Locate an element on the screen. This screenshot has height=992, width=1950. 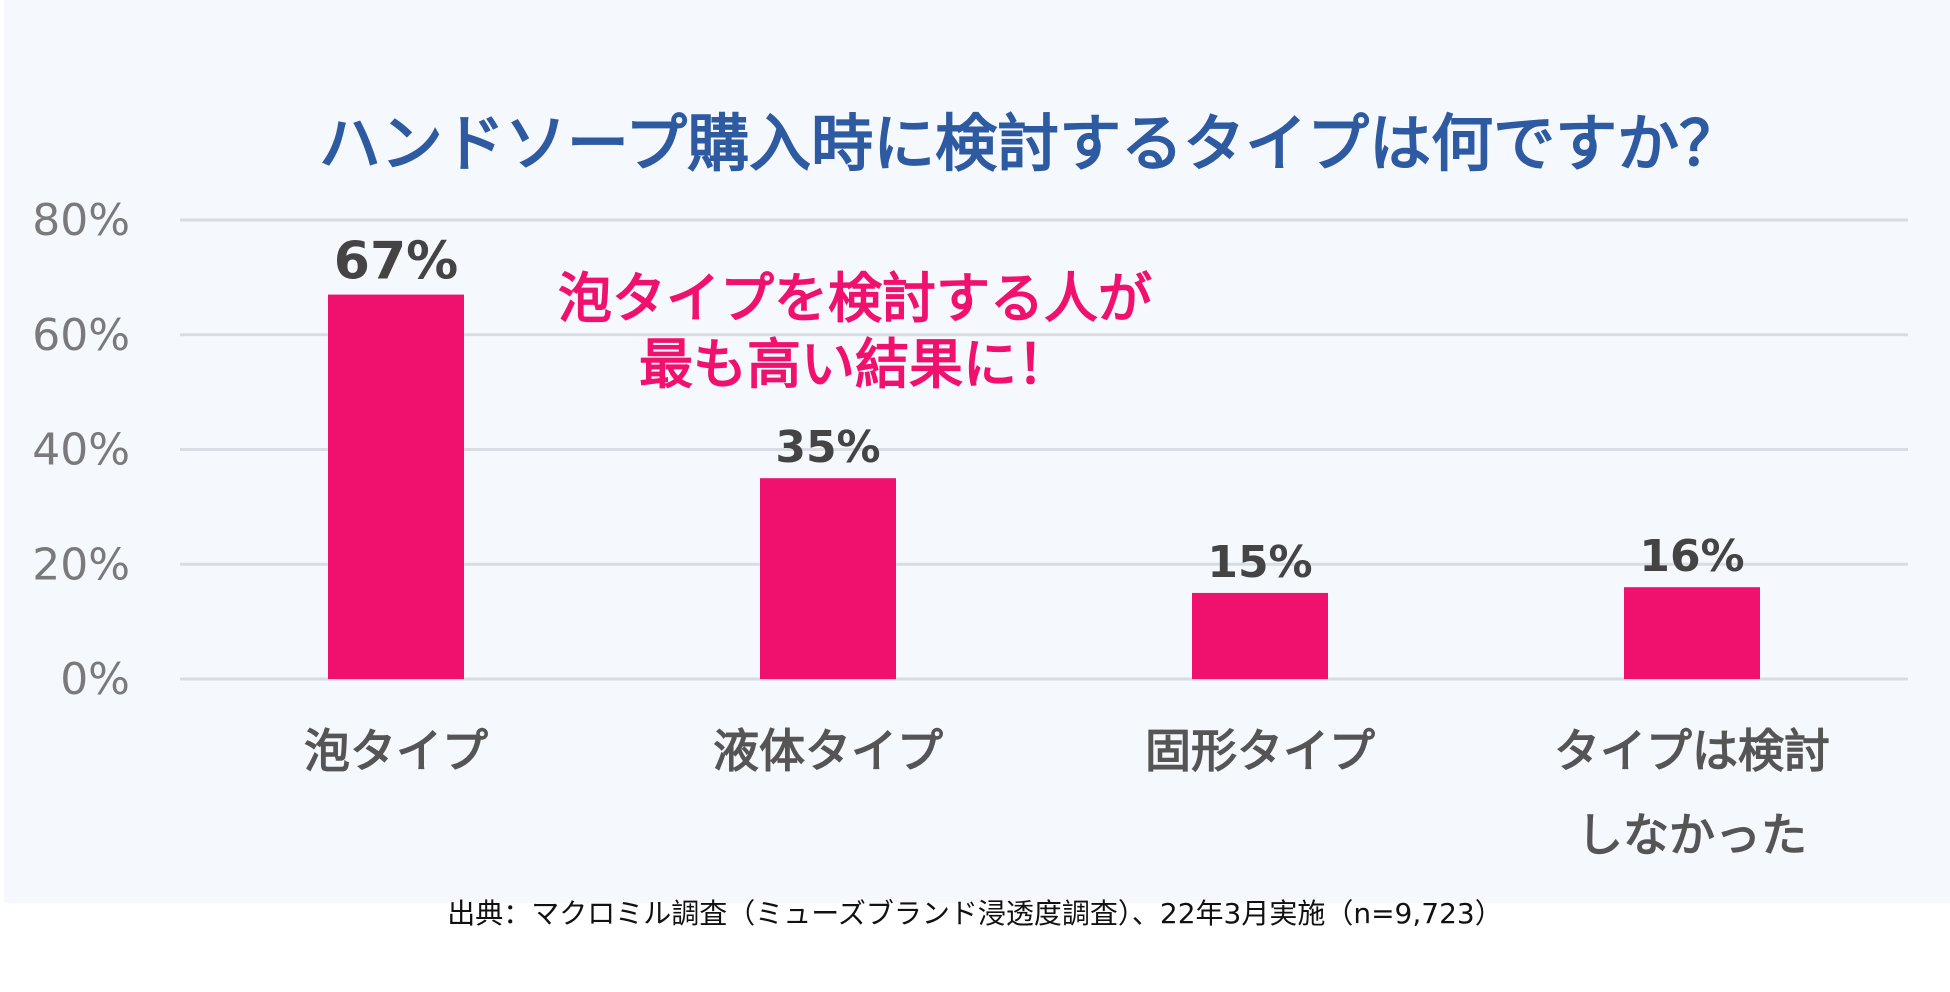
category-label: しなかった is located at coordinates (1692, 835).